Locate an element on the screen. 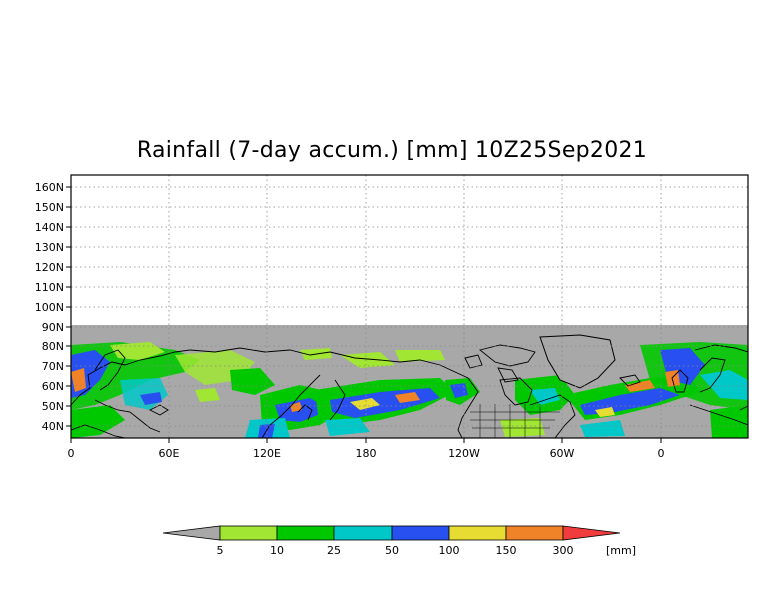 The height and width of the screenshot is (612, 784). us-state-borders is located at coordinates (515, 421).